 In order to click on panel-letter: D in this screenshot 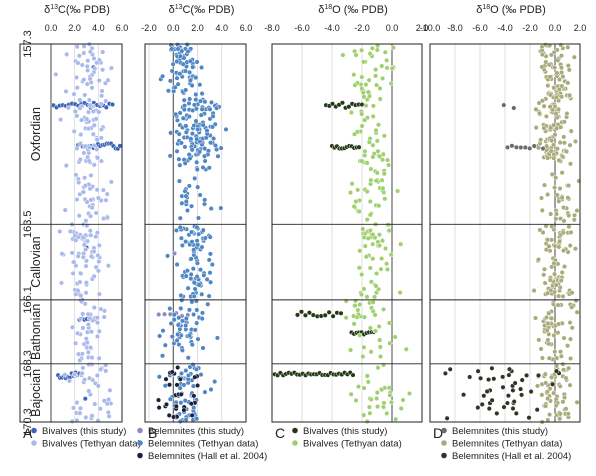, I will do `click(438, 433)`.